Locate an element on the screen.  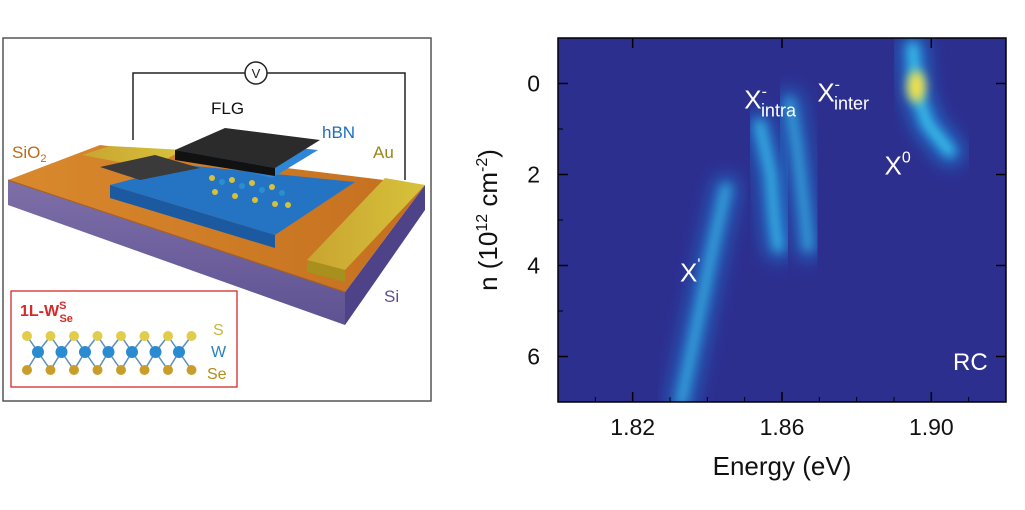
peak-label-0: X' is located at coordinates (690, 271).